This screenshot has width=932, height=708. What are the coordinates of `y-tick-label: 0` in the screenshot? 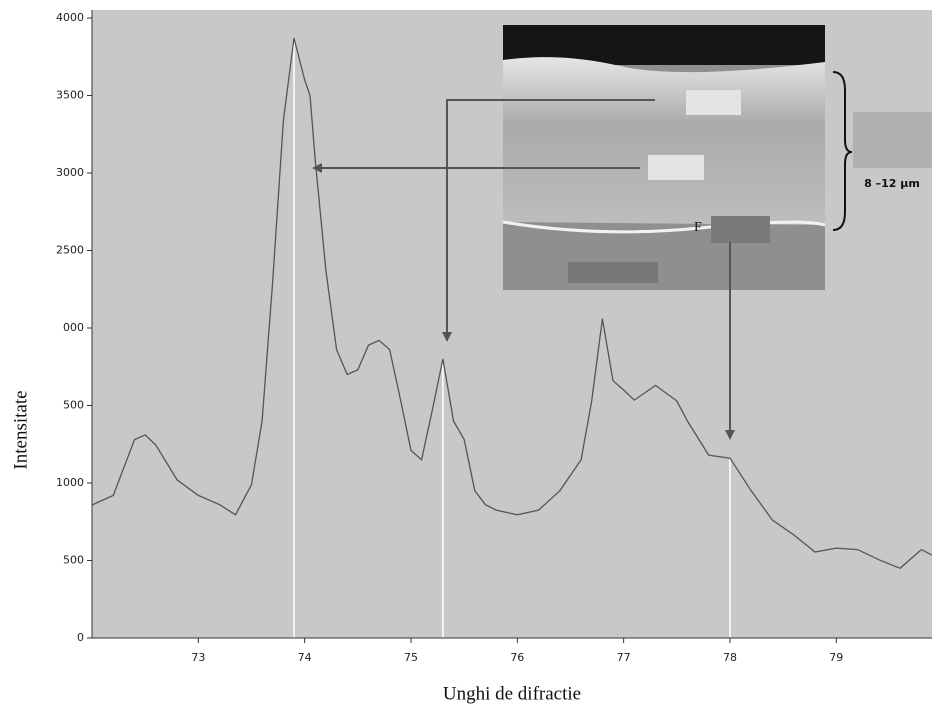 It's located at (80, 637).